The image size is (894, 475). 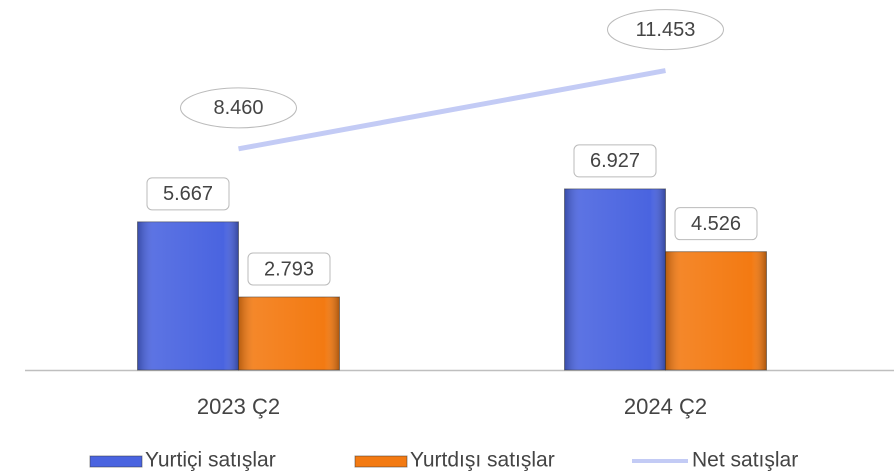 I want to click on data-label: 5.667, so click(x=188, y=194).